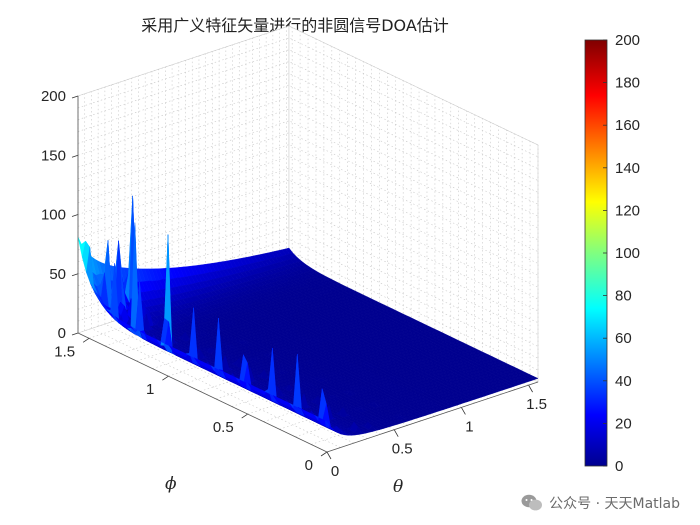  What do you see at coordinates (309, 465) in the screenshot?
I see `y-tick-label: 0` at bounding box center [309, 465].